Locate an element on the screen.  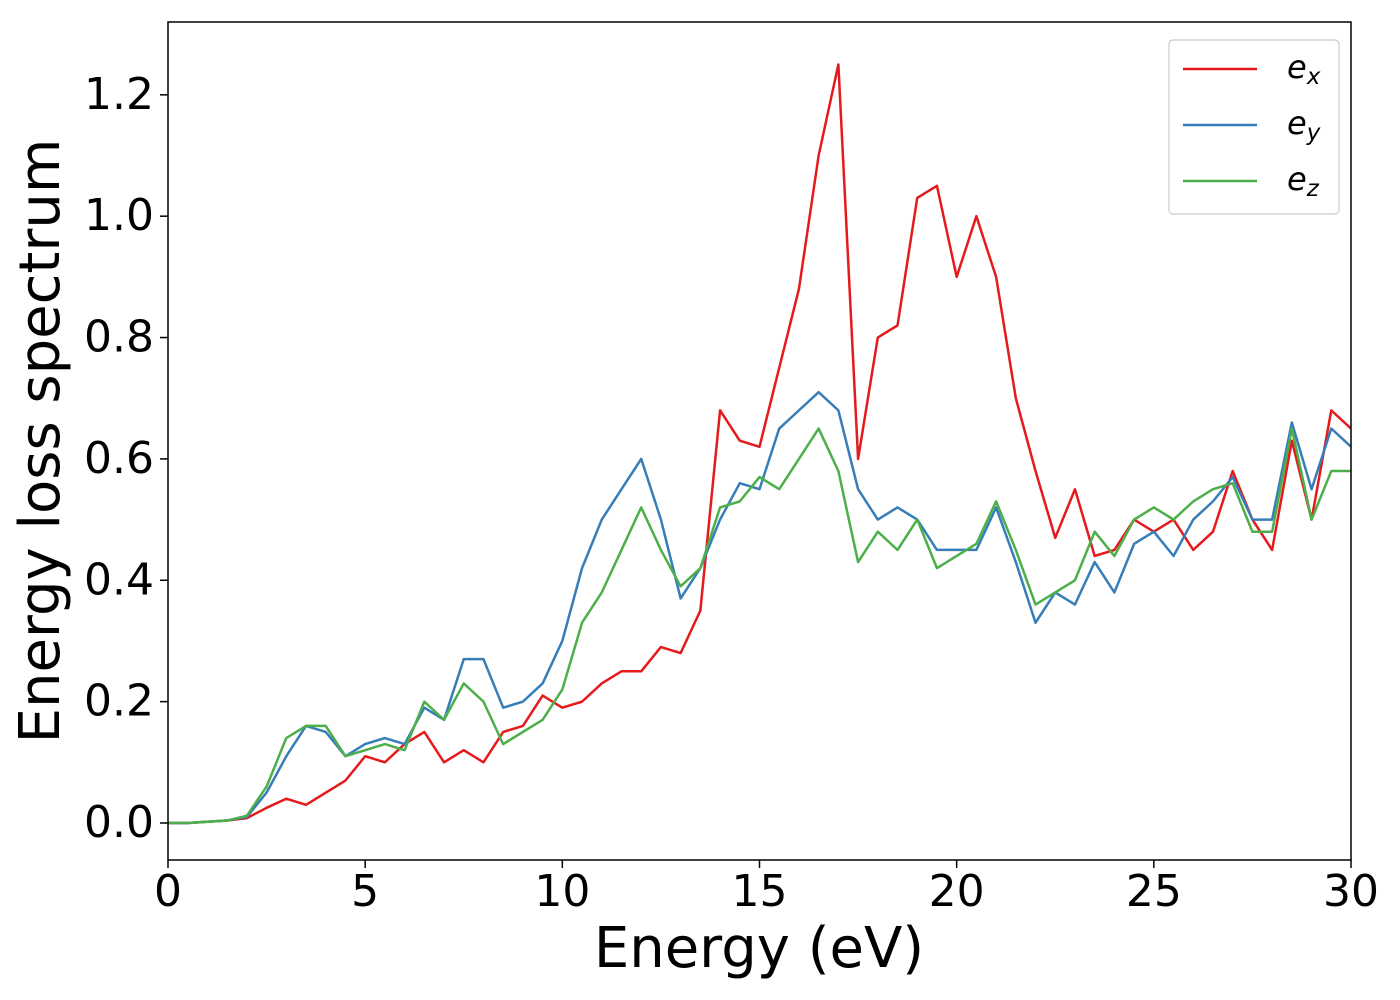
x-tick-label: 20 is located at coordinates (957, 891).